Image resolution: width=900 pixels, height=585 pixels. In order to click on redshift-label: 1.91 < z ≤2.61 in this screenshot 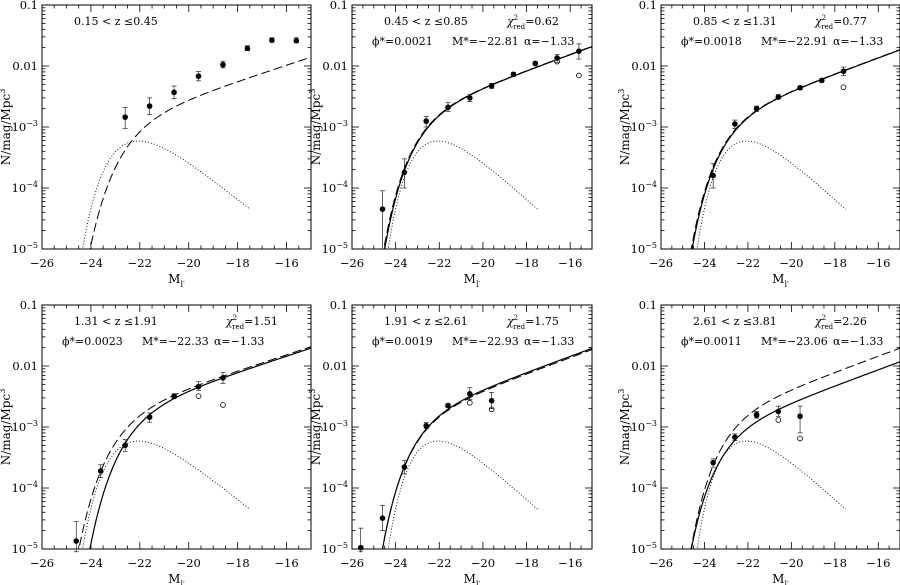, I will do `click(426, 321)`.